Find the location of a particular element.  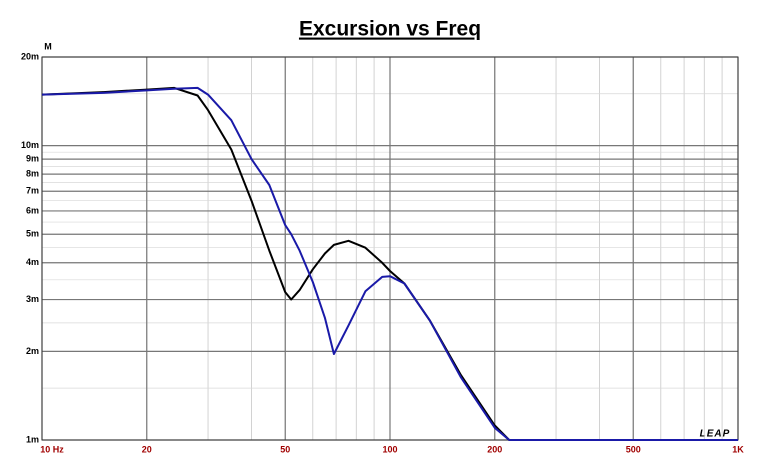

x-tick-label: 1K is located at coordinates (738, 449).